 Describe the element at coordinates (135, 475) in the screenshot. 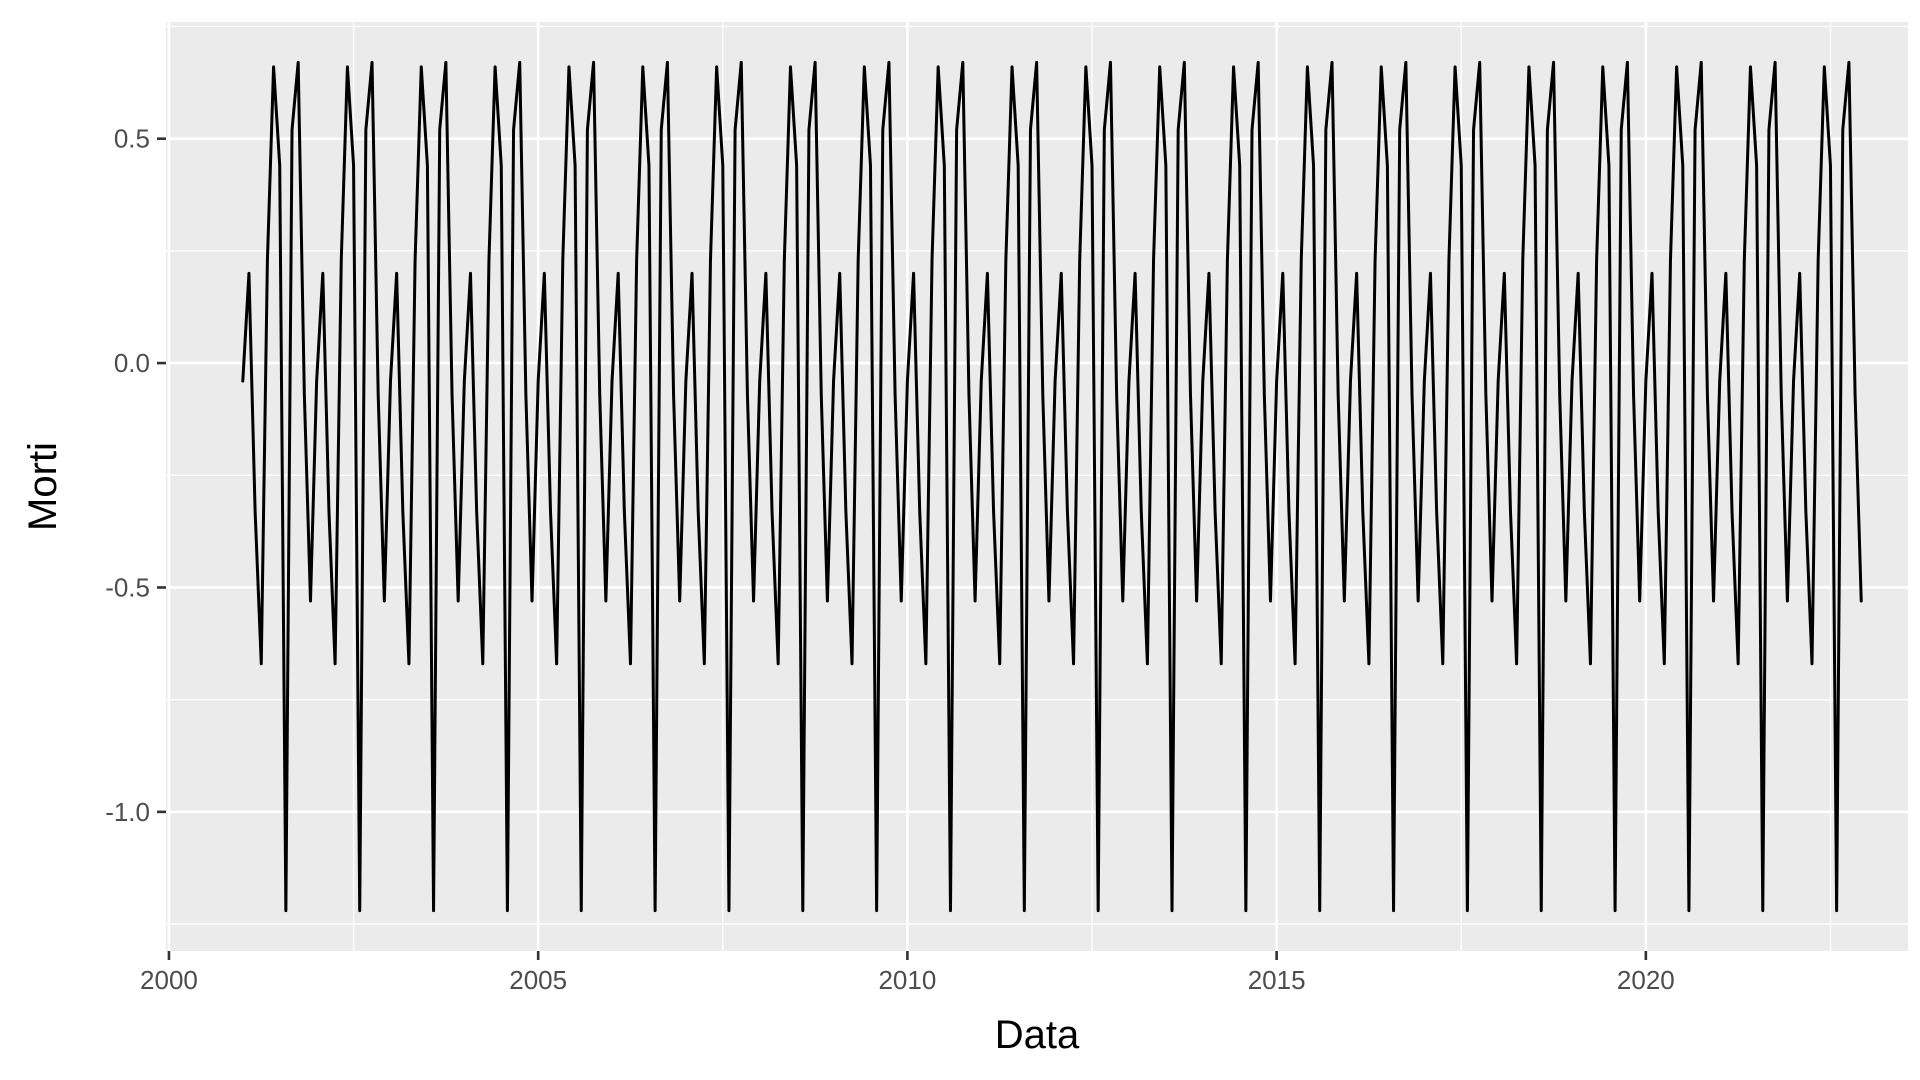

I see `y-axis: -1.0 -0.5 0.0 0.5` at that location.